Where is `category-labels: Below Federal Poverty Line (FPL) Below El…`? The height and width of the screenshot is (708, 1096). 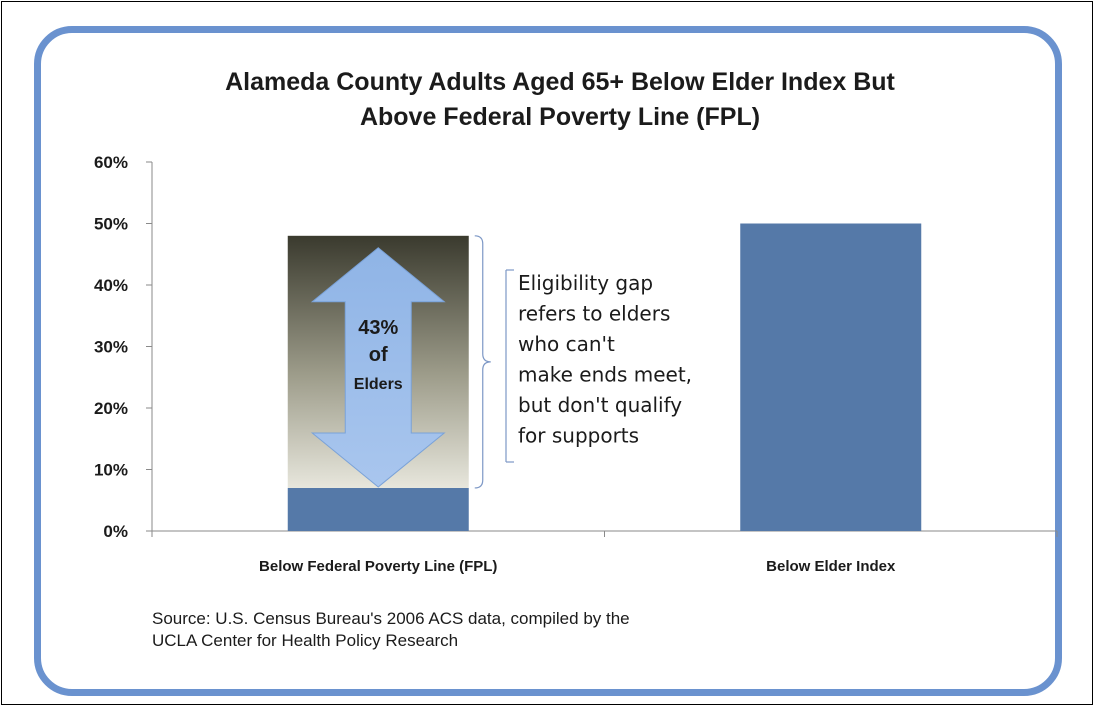 category-labels: Below Federal Poverty Line (FPL) Below El… is located at coordinates (577, 566).